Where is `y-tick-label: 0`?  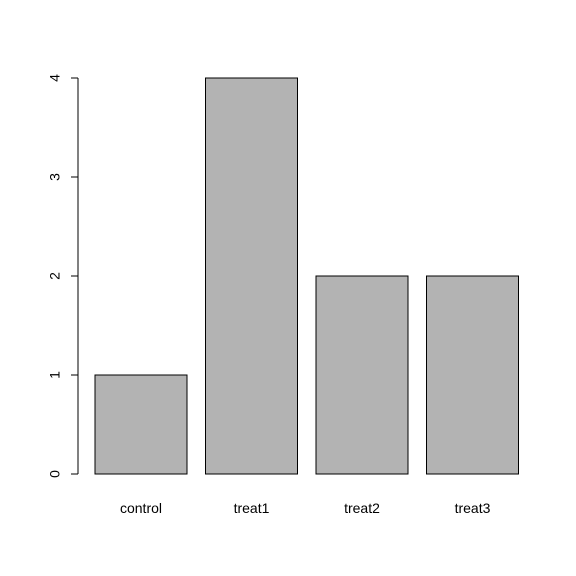 y-tick-label: 0 is located at coordinates (55, 474).